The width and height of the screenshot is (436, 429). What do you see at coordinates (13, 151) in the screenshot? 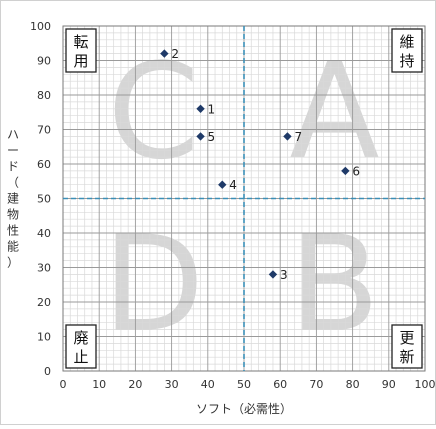
I see `y-axis-label-char: ー` at bounding box center [13, 151].